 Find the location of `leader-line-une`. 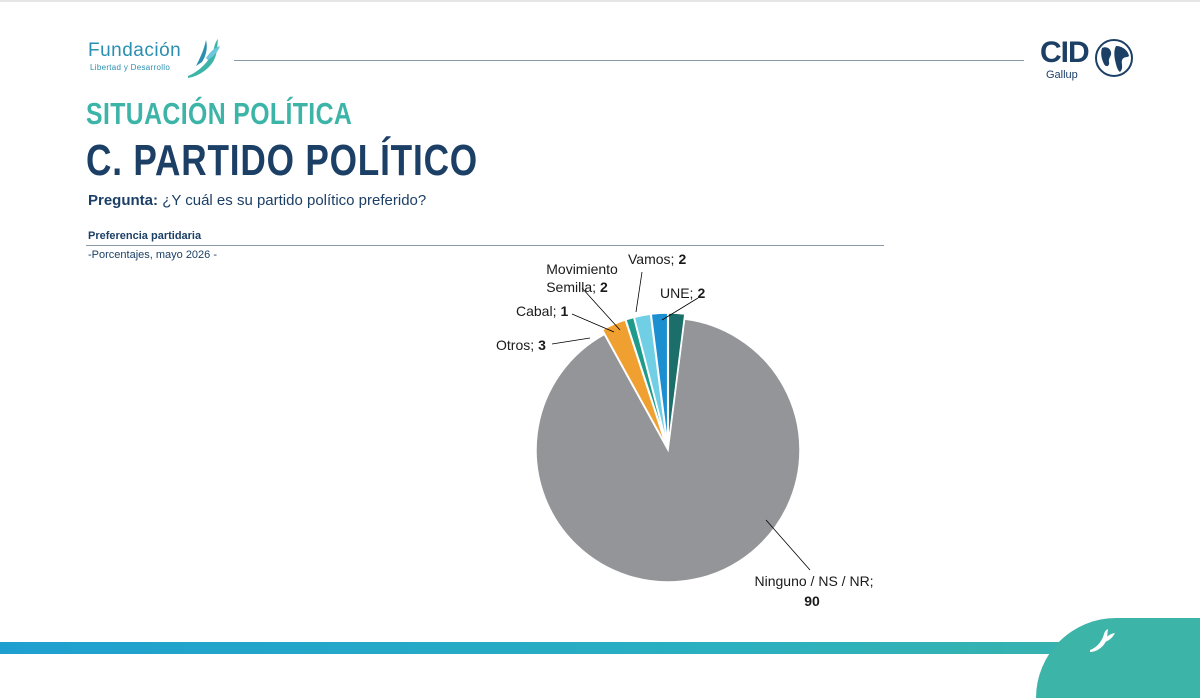

leader-line-une is located at coordinates (680, 309).